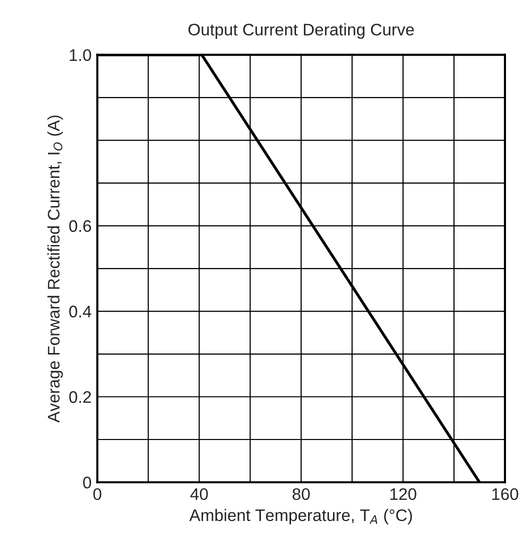 Image resolution: width=526 pixels, height=548 pixels. I want to click on y-tick-label: 0, so click(87, 482).